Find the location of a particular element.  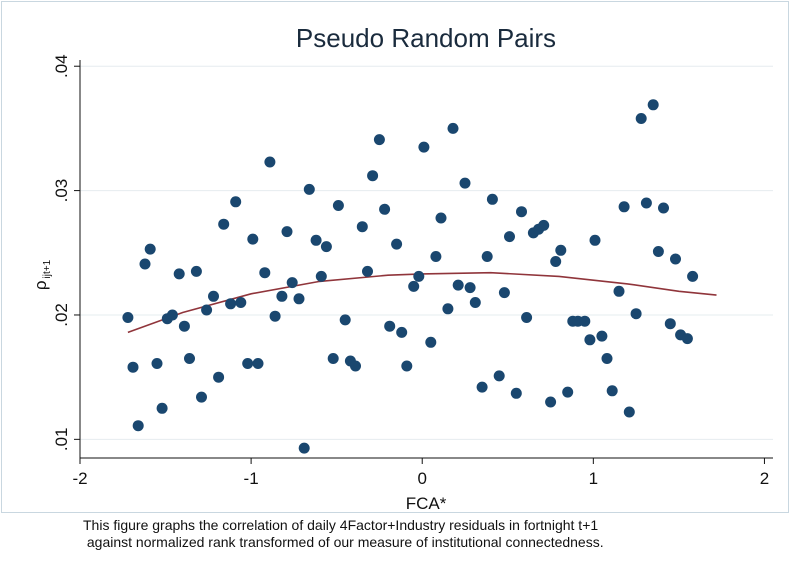

fit-layer is located at coordinates (422, 302).